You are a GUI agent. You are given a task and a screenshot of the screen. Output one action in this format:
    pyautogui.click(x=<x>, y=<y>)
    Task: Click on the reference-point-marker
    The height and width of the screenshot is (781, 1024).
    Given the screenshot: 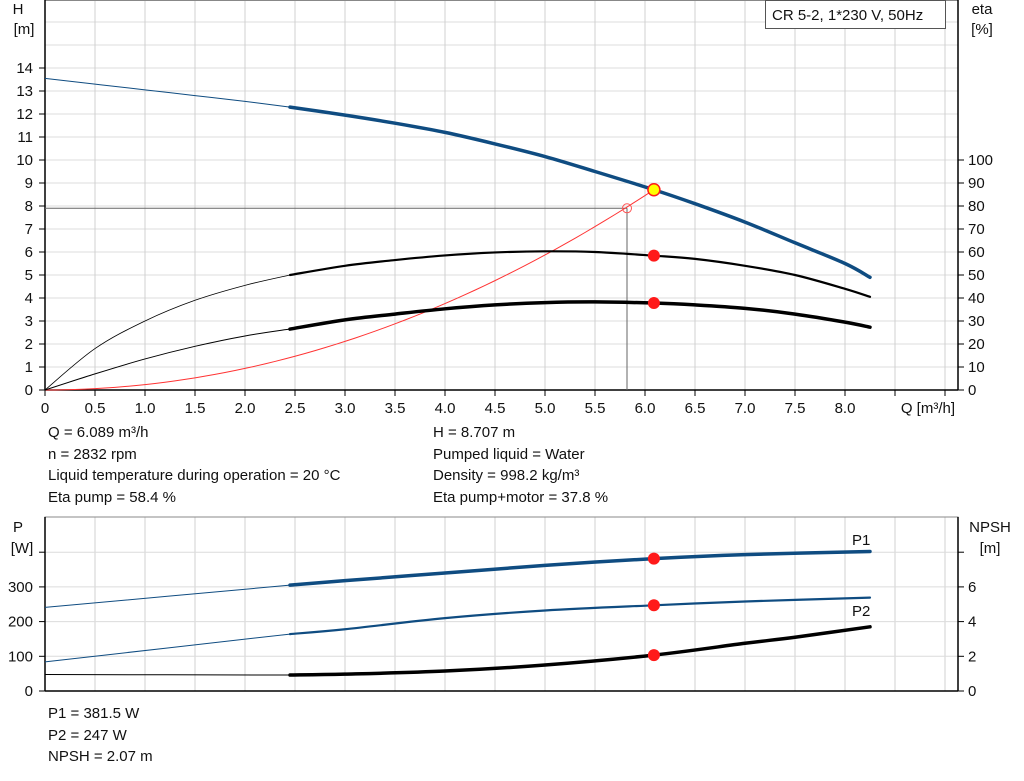 What is the action you would take?
    pyautogui.click(x=627, y=208)
    